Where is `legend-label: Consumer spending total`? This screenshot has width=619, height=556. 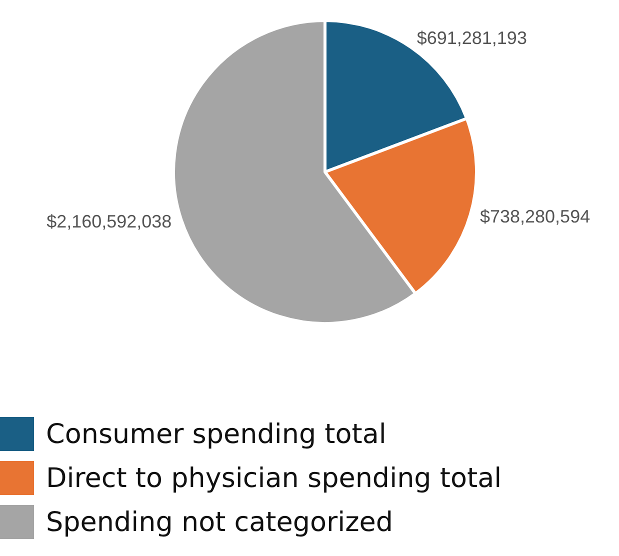 legend-label: Consumer spending total is located at coordinates (216, 434).